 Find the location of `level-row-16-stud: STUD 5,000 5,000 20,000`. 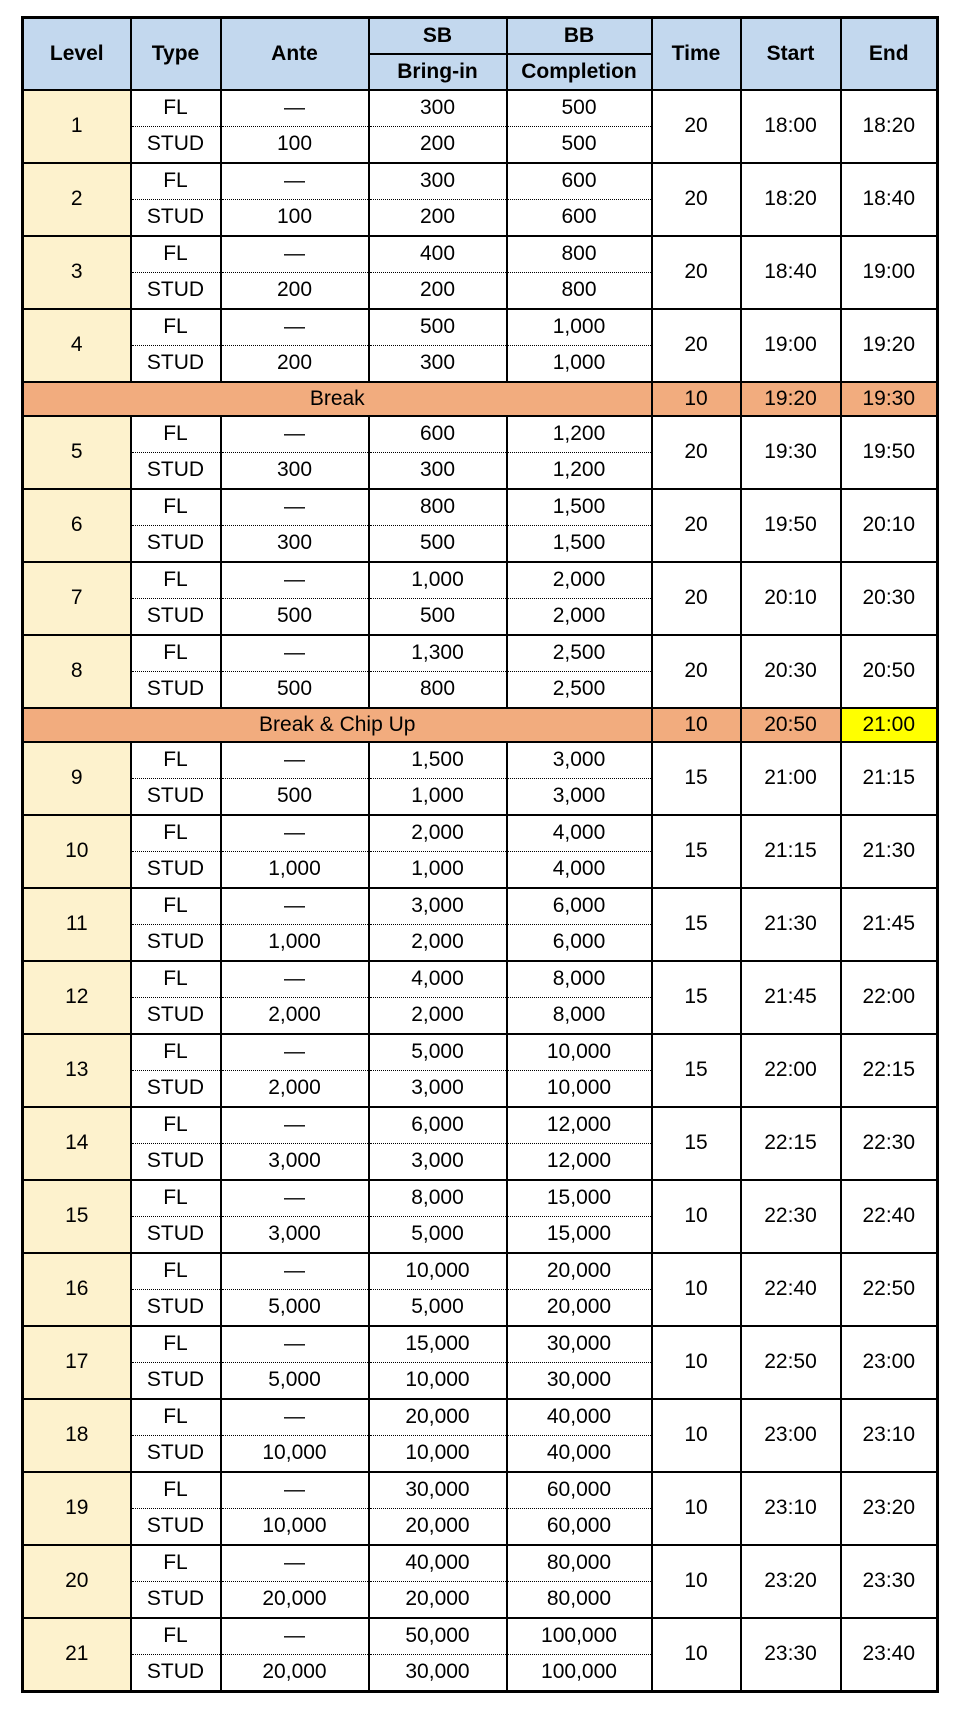

level-row-16-stud: STUD 5,000 5,000 20,000 is located at coordinates (480, 1308).